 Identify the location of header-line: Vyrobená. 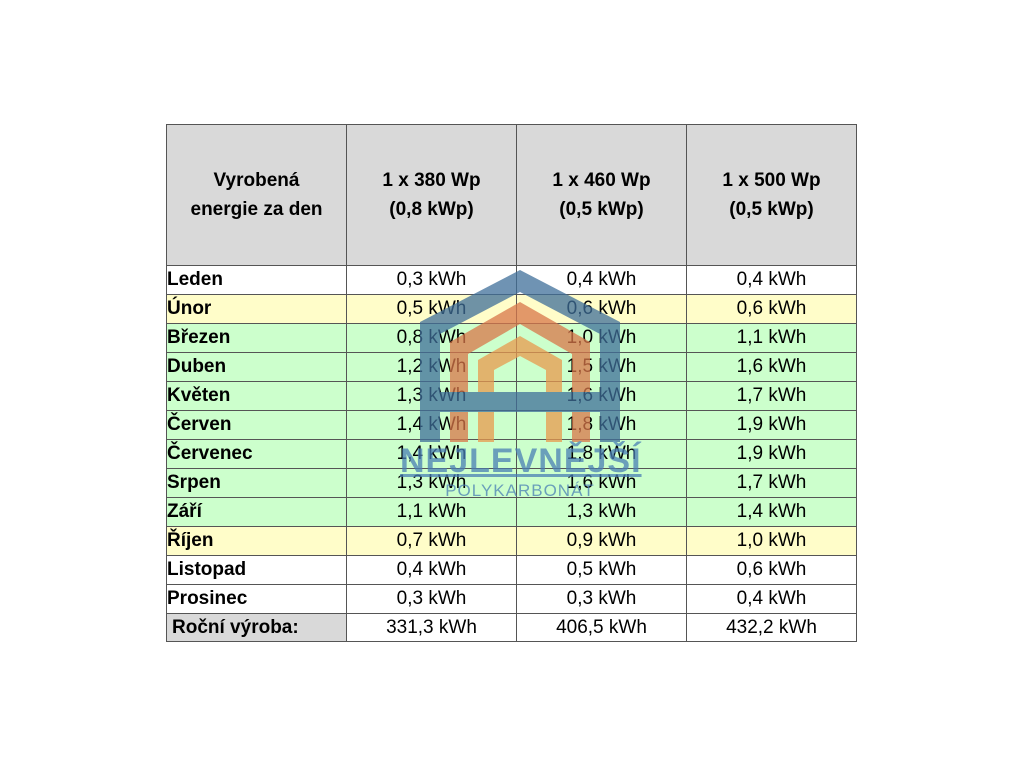
(256, 180).